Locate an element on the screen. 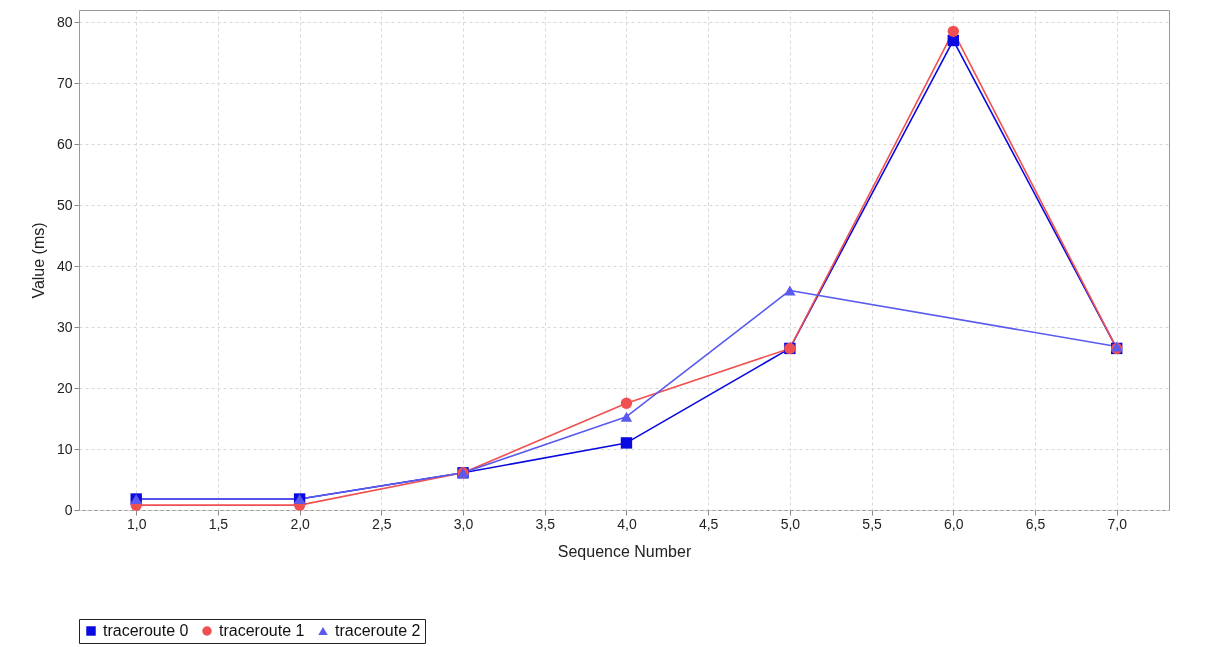 The width and height of the screenshot is (1227, 647). legend-label: traceroute 0 is located at coordinates (146, 630).